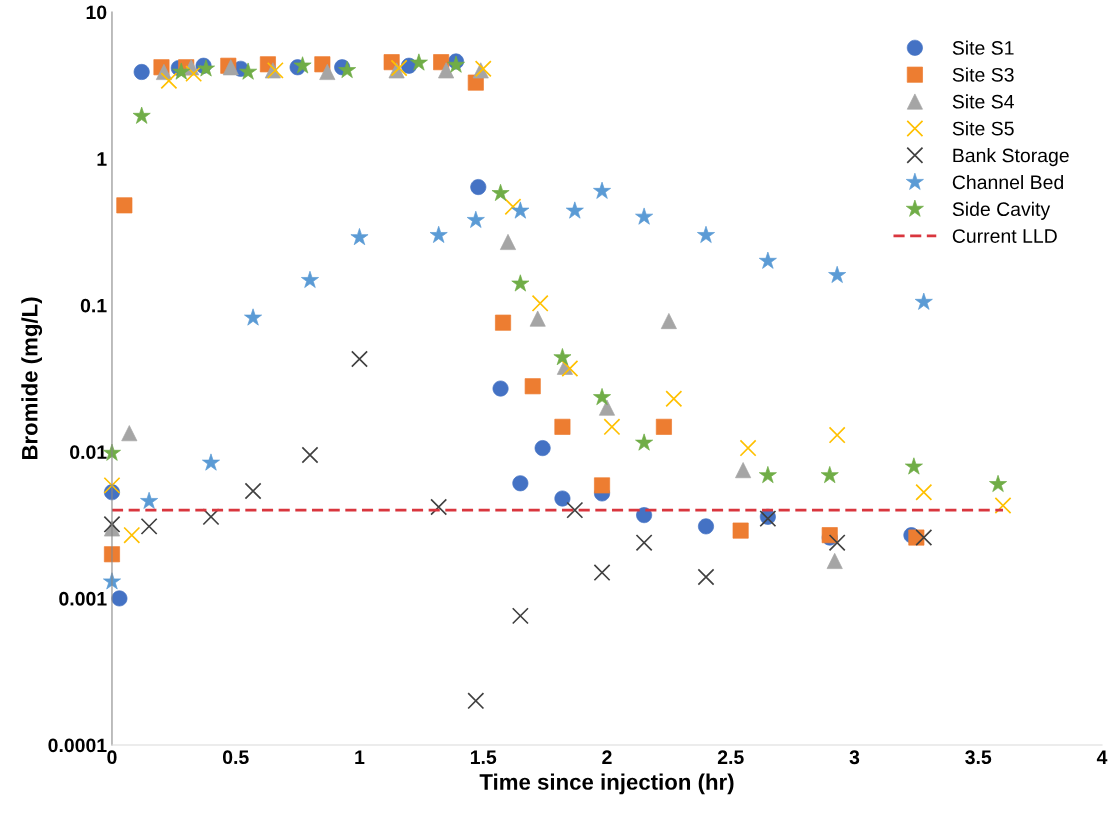 The height and width of the screenshot is (824, 1112). Describe the element at coordinates (483, 757) in the screenshot. I see `x-tick-label: 1.5` at that location.